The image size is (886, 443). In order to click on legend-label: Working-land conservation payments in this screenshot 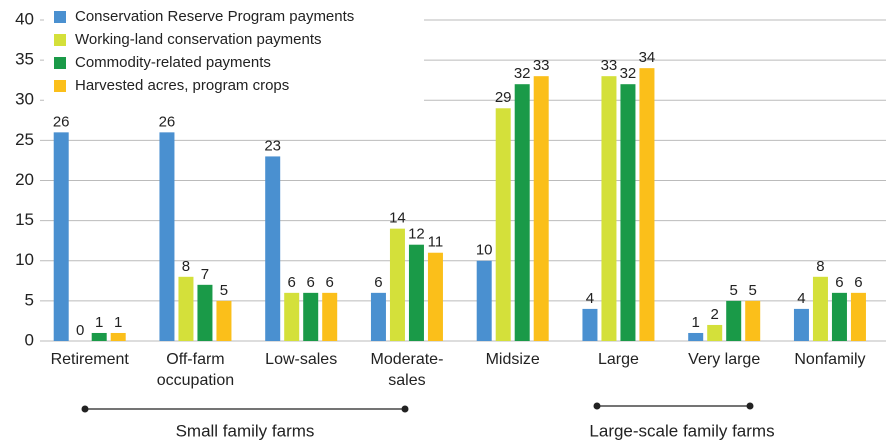, I will do `click(198, 39)`.